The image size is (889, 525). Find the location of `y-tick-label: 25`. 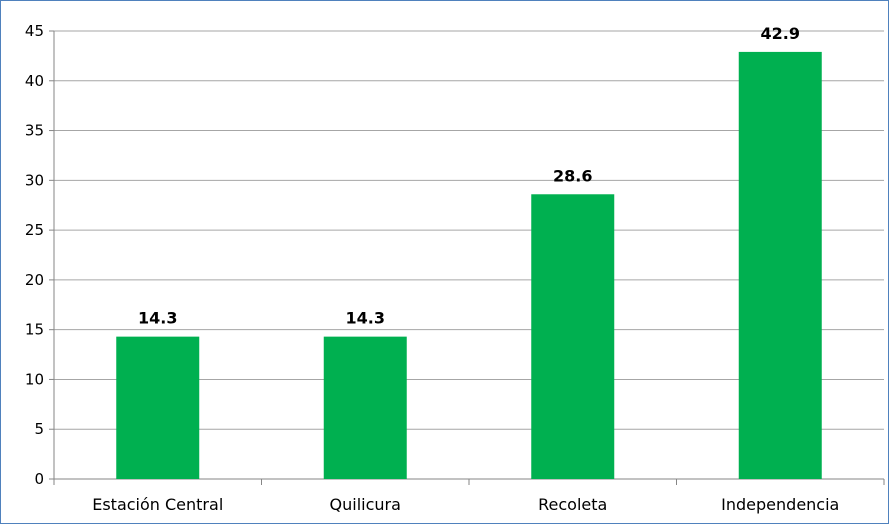

y-tick-label: 25 is located at coordinates (34, 230).